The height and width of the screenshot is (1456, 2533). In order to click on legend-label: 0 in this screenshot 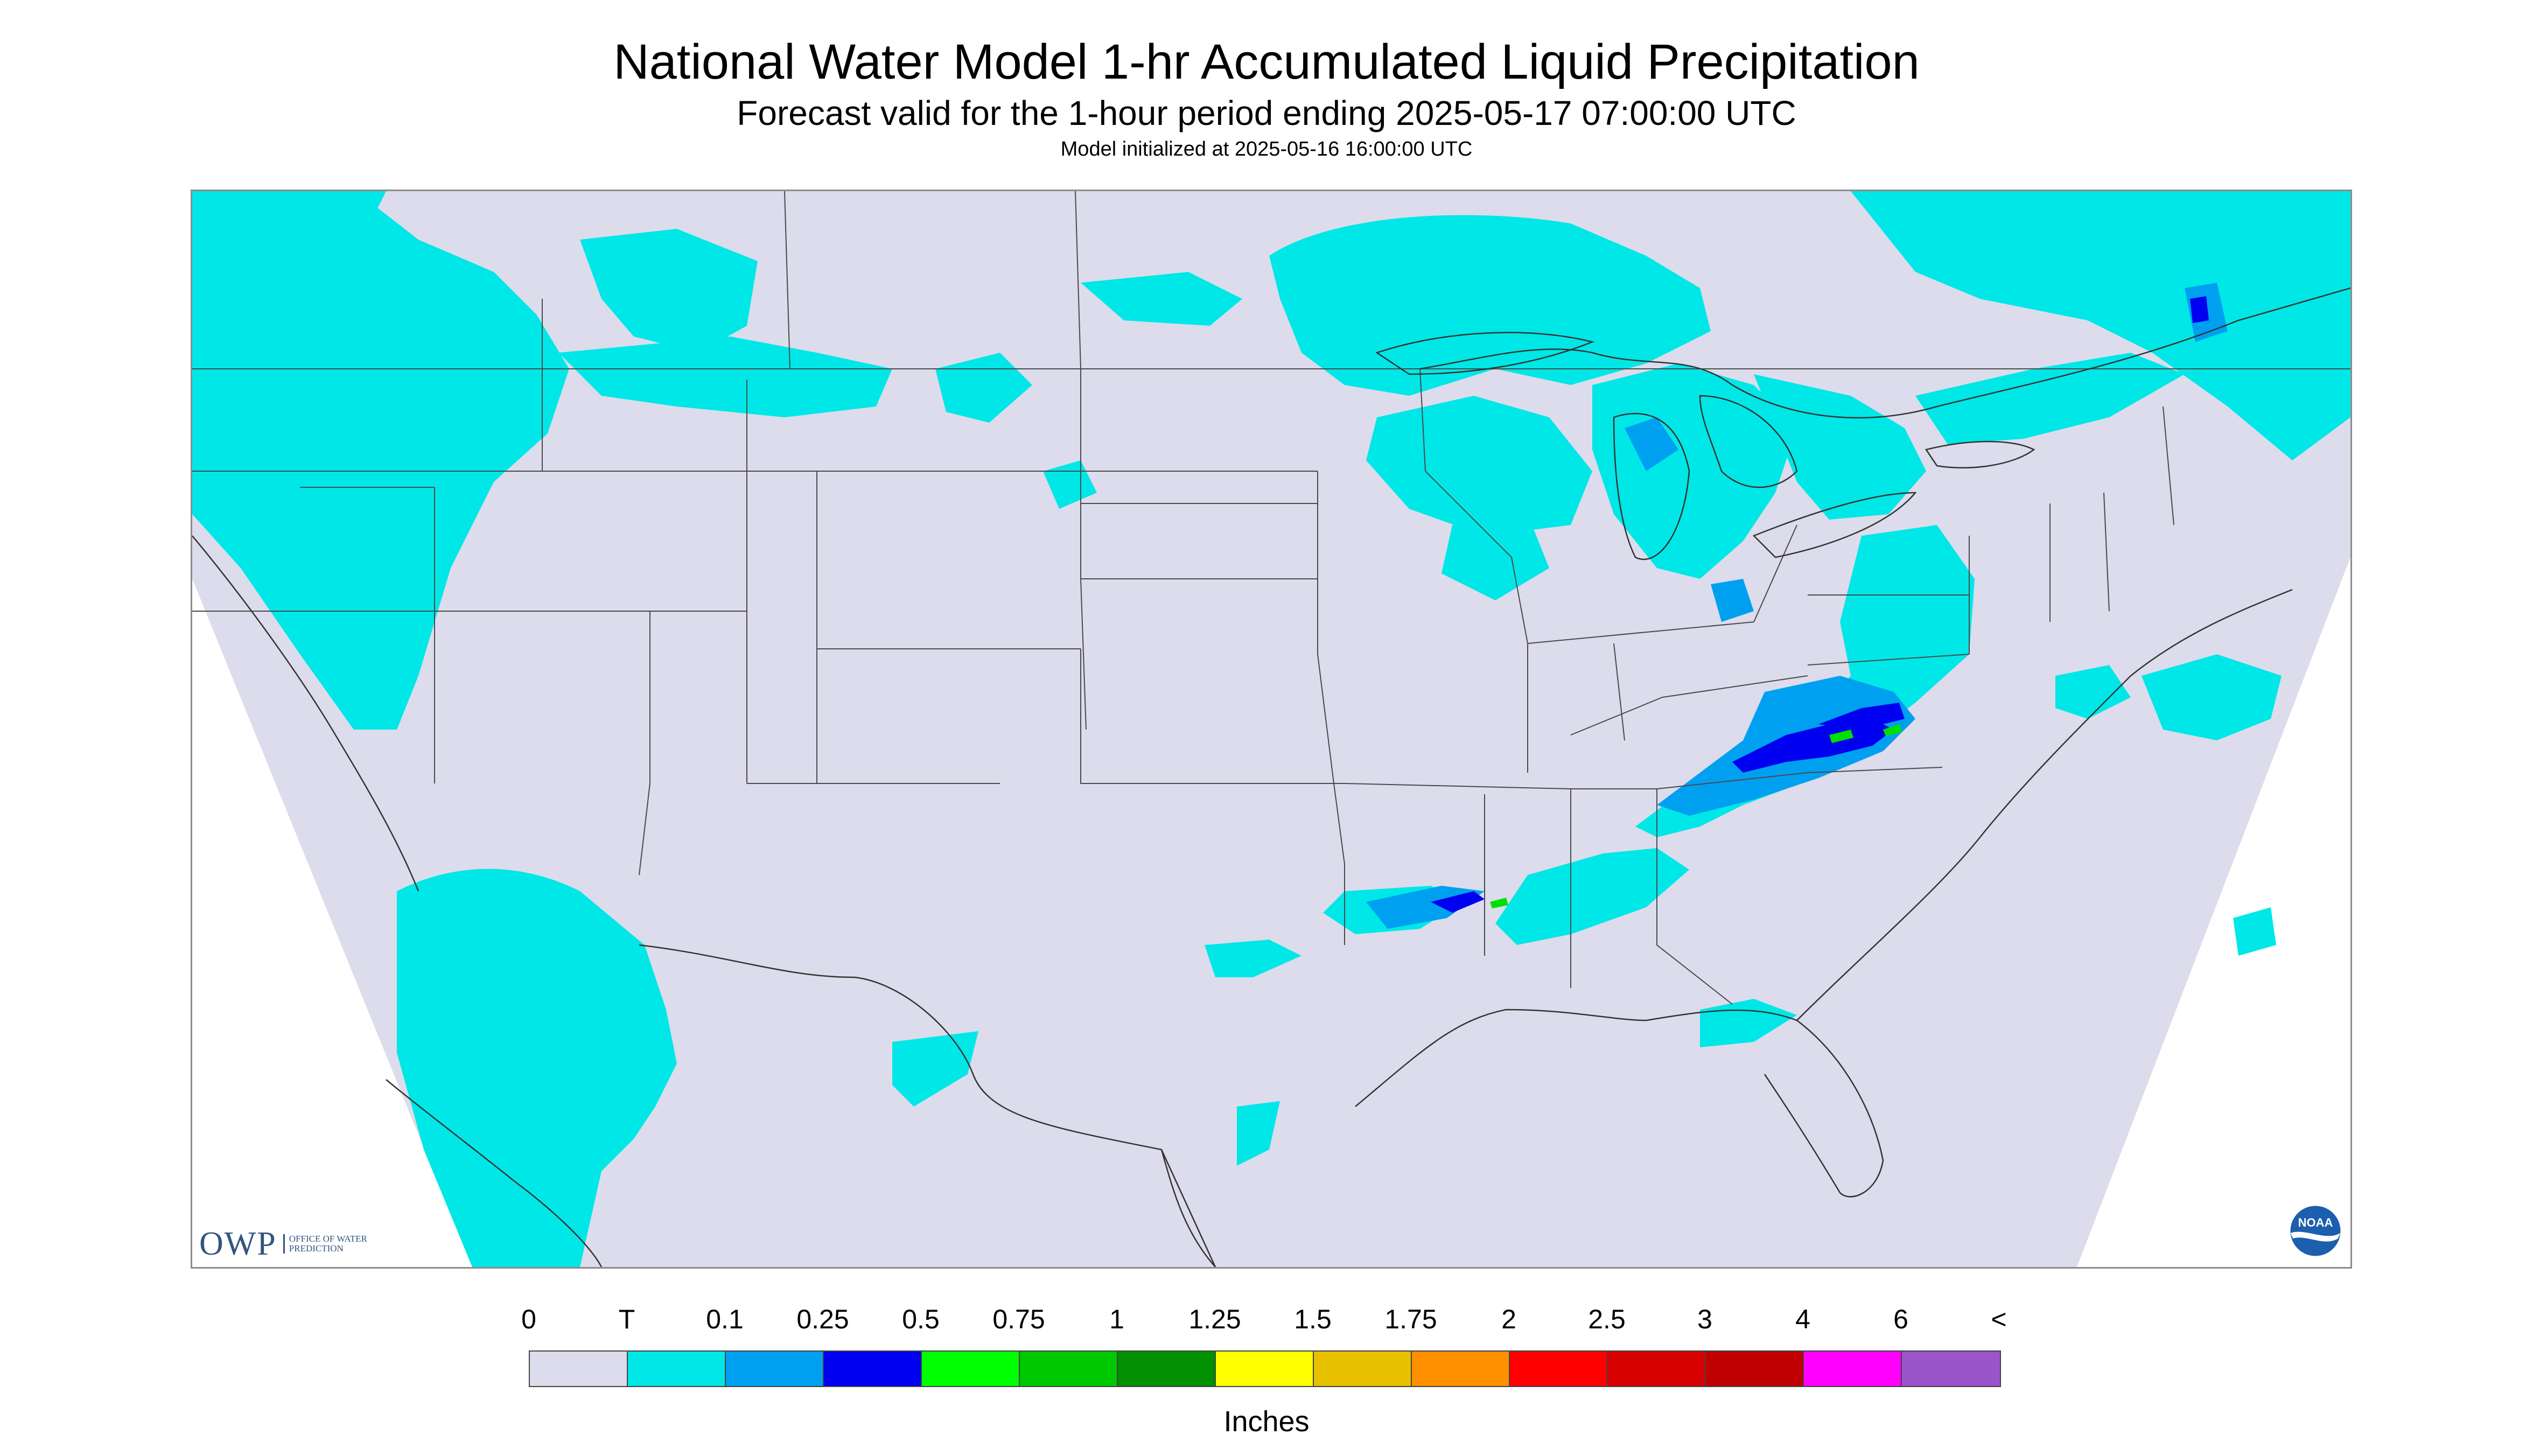, I will do `click(529, 1319)`.